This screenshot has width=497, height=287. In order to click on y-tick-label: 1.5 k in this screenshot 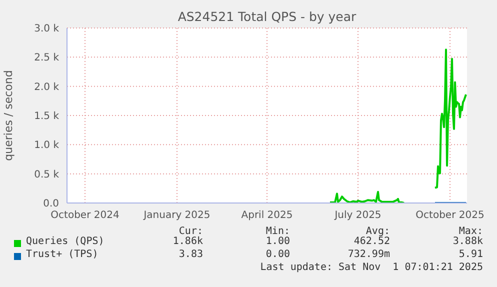, I will do `click(47, 116)`.